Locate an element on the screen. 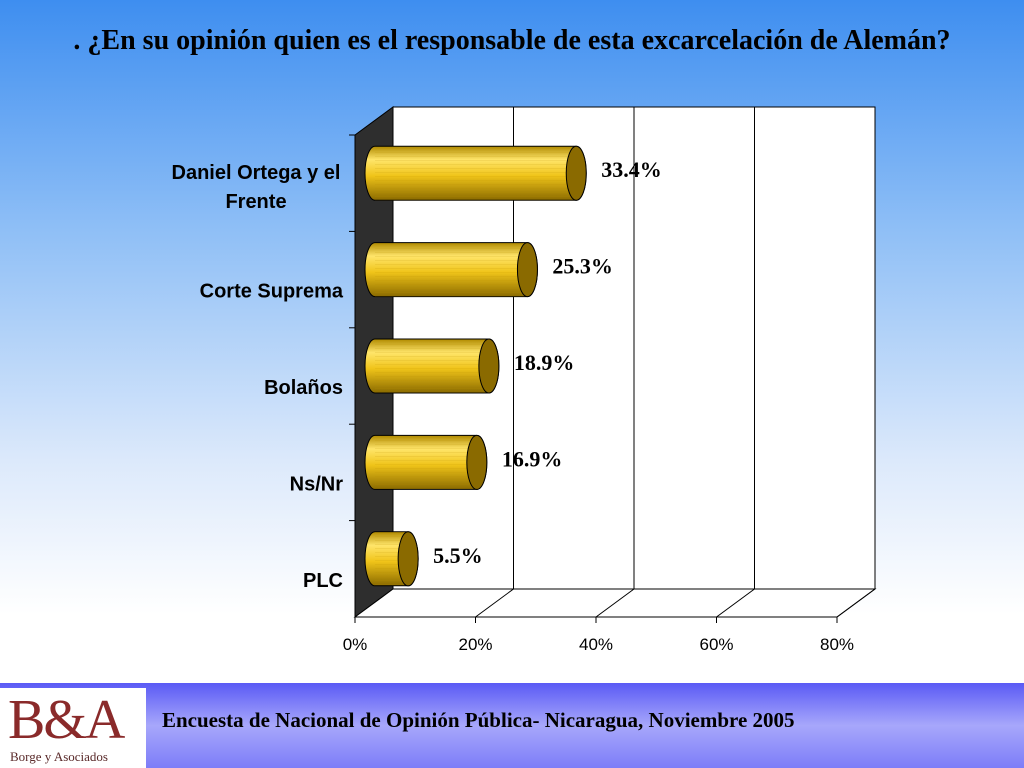 Image resolution: width=1024 pixels, height=768 pixels. footer-bar is located at coordinates (512, 725).